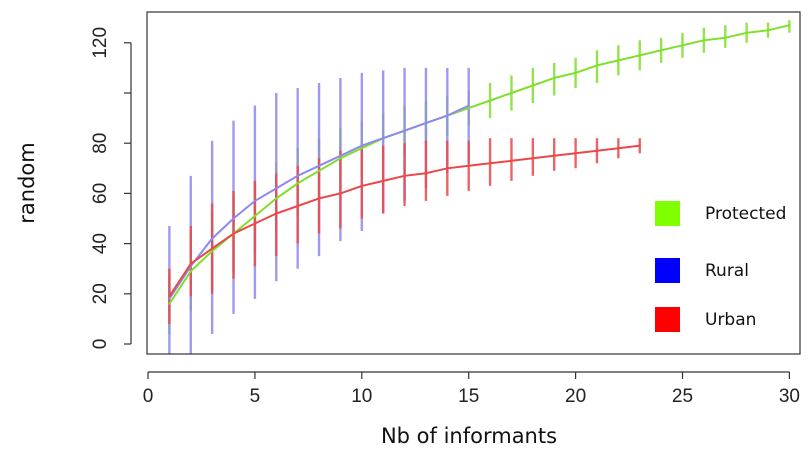 This screenshot has height=449, width=812. I want to click on x-tick-label: 15, so click(468, 396).